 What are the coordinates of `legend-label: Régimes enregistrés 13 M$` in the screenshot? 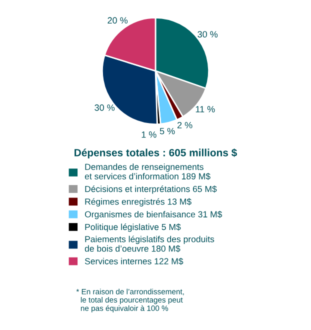 It's located at (138, 202).